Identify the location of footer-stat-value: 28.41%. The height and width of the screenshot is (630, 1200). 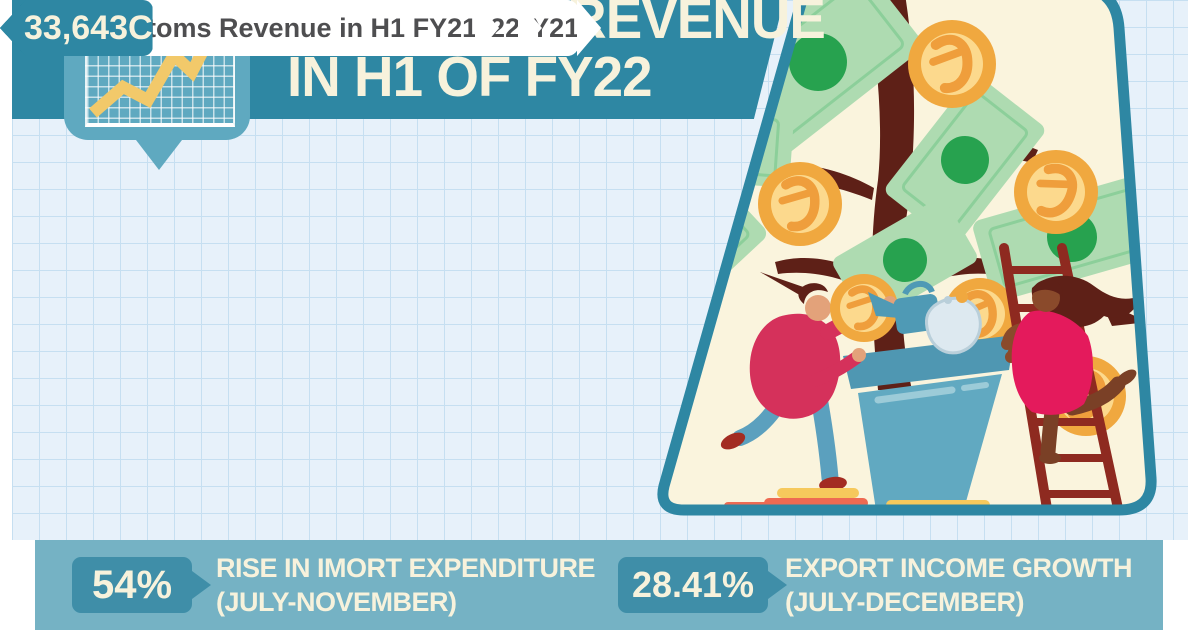
(702, 585).